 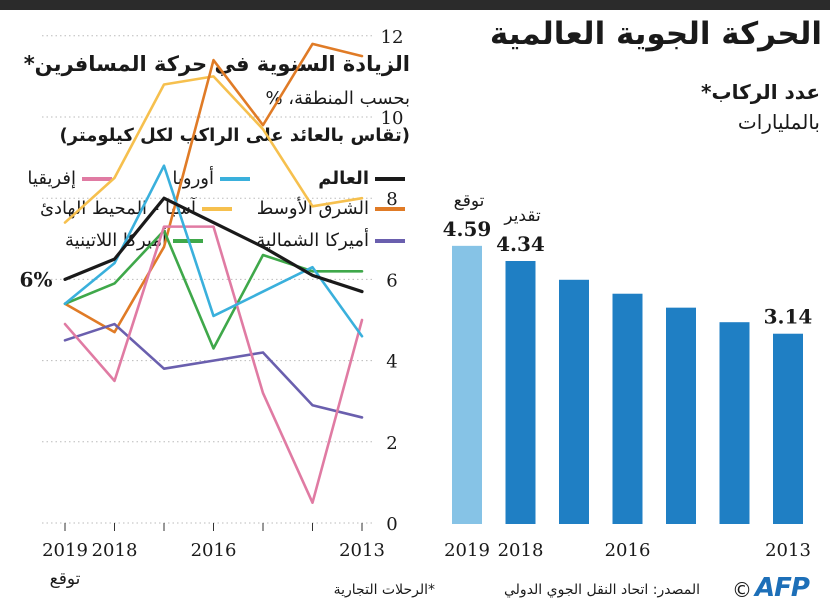 What do you see at coordinates (235, 178) in the screenshot?
I see `legend-swatch-europe` at bounding box center [235, 178].